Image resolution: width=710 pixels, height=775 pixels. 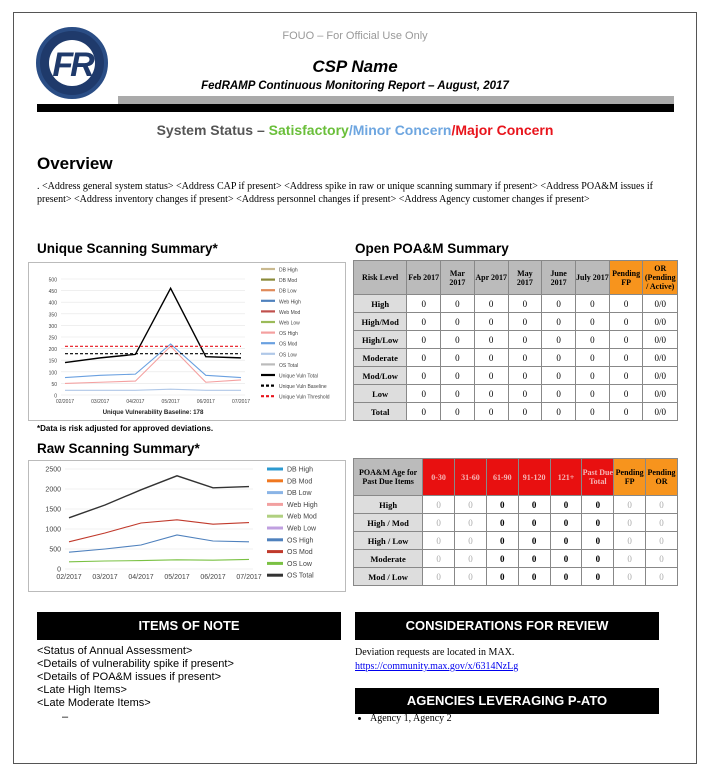 What do you see at coordinates (299, 493) in the screenshot?
I see `legend-entry: DB Low` at bounding box center [299, 493].